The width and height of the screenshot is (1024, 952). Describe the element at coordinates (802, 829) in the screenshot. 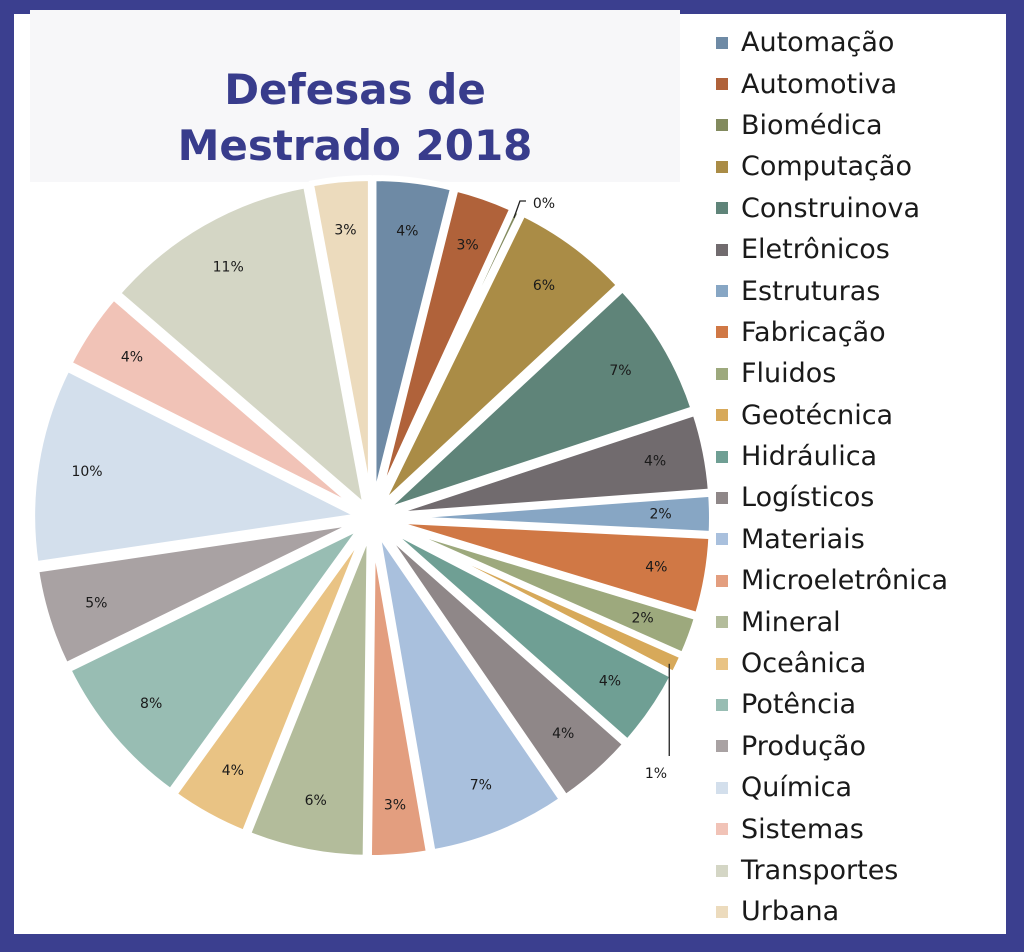

I see `legend-label-19: Sistemas` at that location.